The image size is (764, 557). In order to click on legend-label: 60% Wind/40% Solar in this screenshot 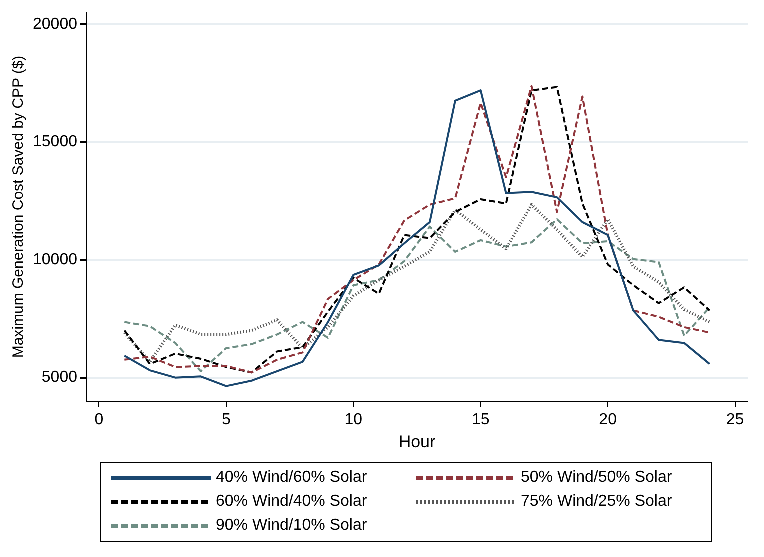, I will do `click(292, 502)`.